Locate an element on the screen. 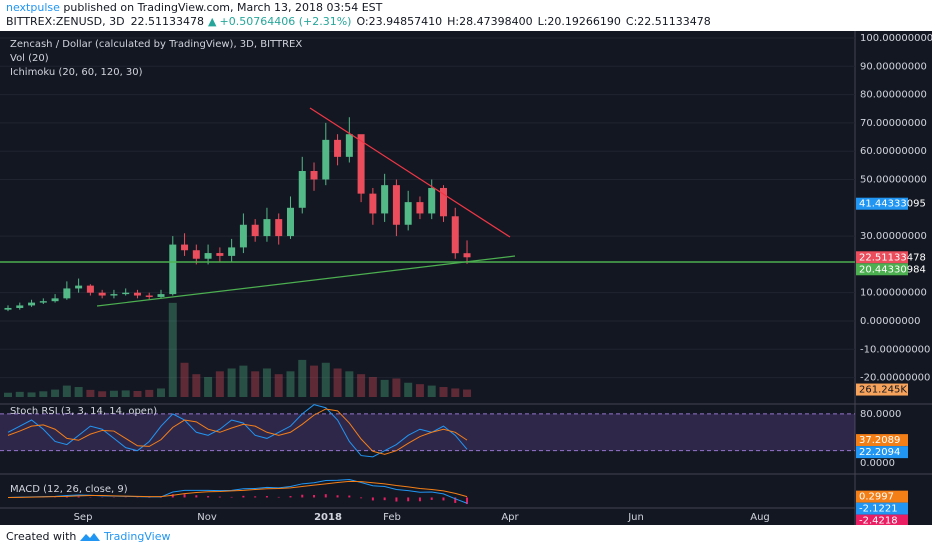 This screenshot has height=550, width=932. author: nextpulse is located at coordinates (33, 7).